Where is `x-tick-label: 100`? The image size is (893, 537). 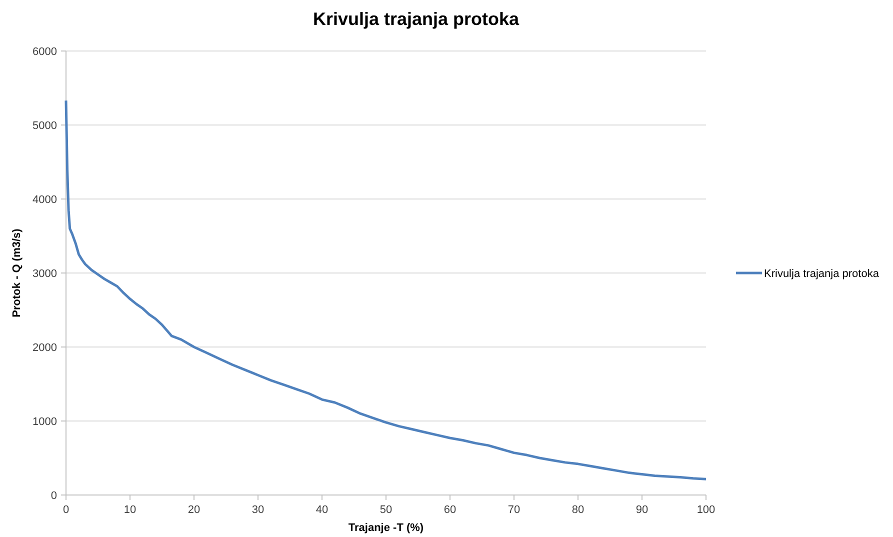 x-tick-label: 100 is located at coordinates (706, 510).